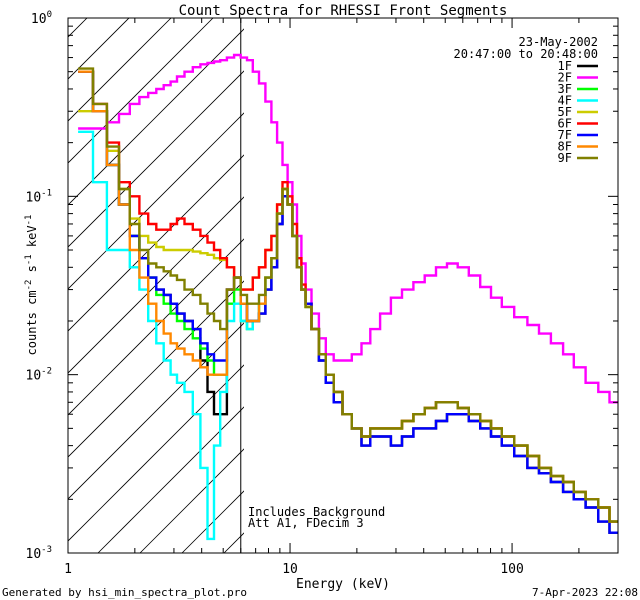 This screenshot has height=600, width=640. I want to click on y-axis-label-main: counts cm, so click(32, 322).